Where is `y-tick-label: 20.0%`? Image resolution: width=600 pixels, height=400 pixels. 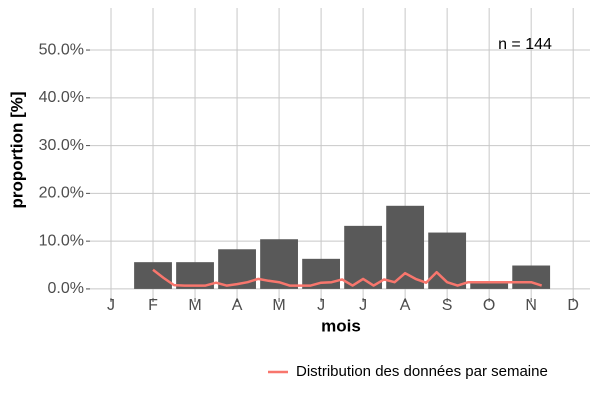
y-tick-label: 20.0% is located at coordinates (61, 193).